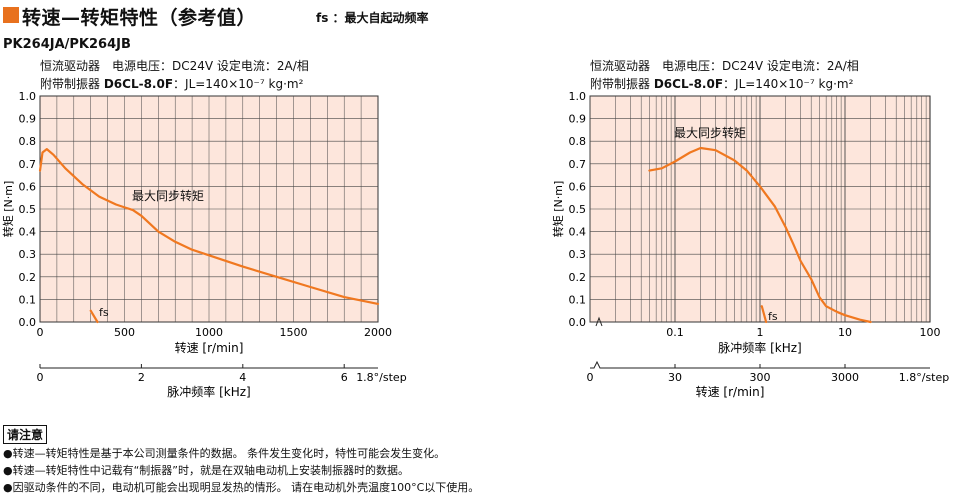  I want to click on secondary-axis-label: 脉冲频率 [kHz], so click(208, 391).